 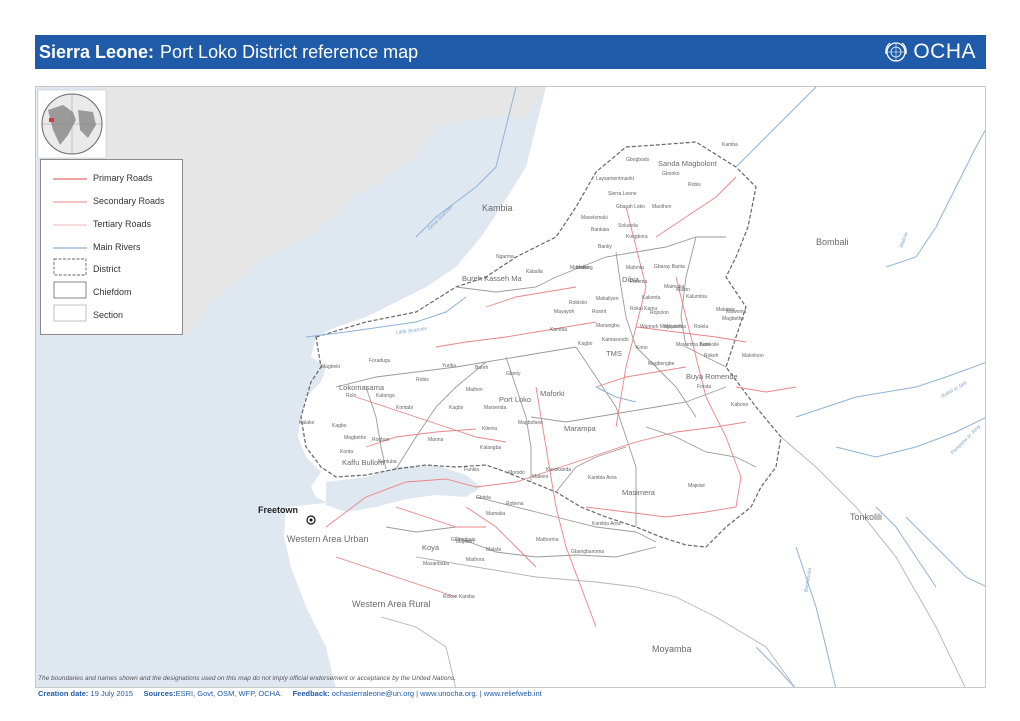 I want to click on map-title-subtitle: Port Loko District reference map, so click(x=289, y=51).